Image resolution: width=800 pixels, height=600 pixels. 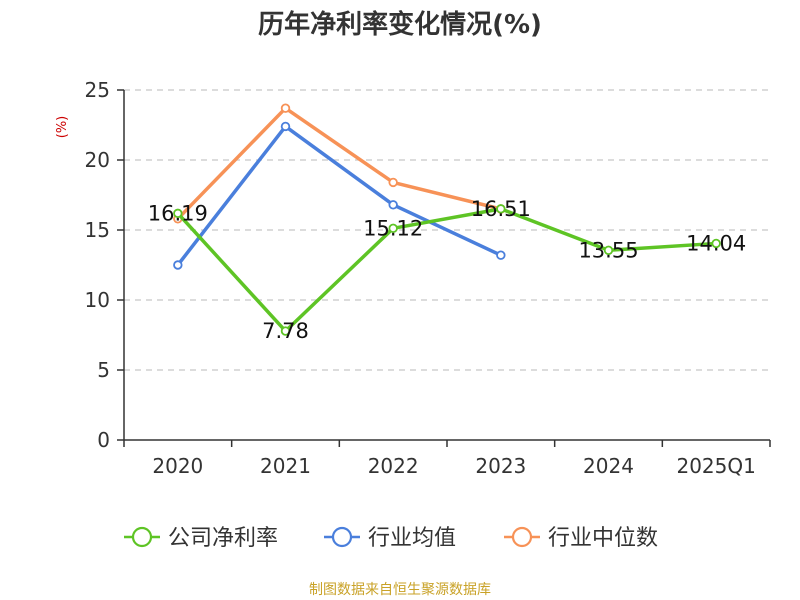 I want to click on legend-item: 行业中位数, so click(x=581, y=538).